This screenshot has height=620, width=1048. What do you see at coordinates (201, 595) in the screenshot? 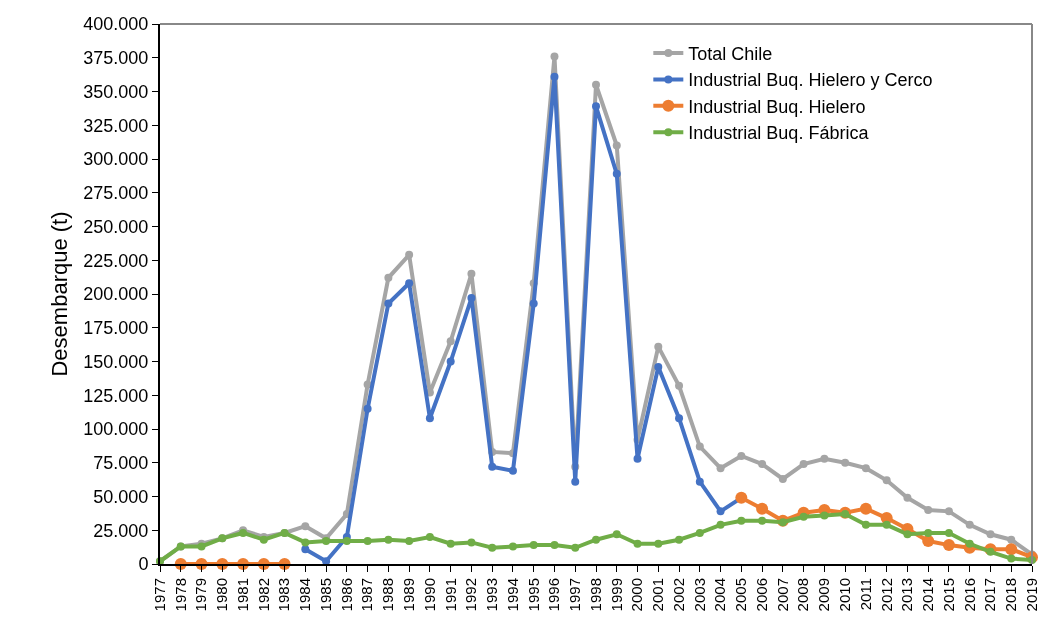
I see `x-tick-label: 1979` at bounding box center [201, 595].